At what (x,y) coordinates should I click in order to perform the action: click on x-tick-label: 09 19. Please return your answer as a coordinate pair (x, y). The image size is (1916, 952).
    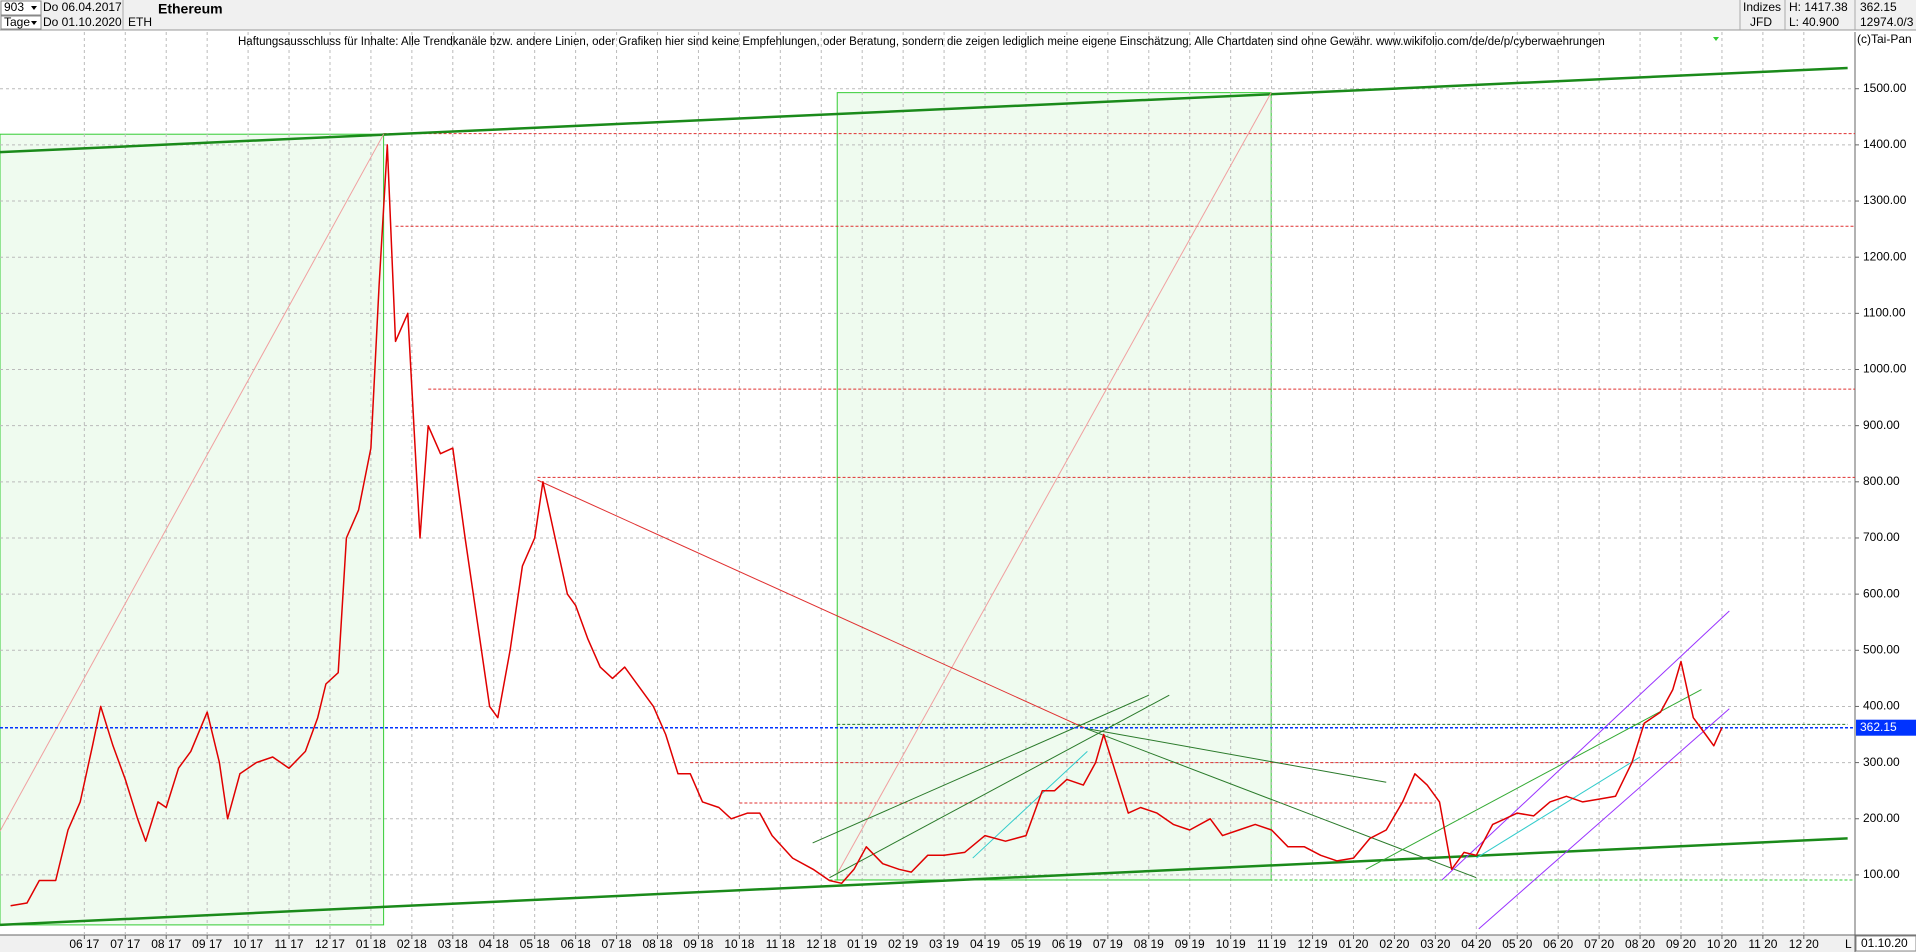
    Looking at the image, I should click on (1190, 944).